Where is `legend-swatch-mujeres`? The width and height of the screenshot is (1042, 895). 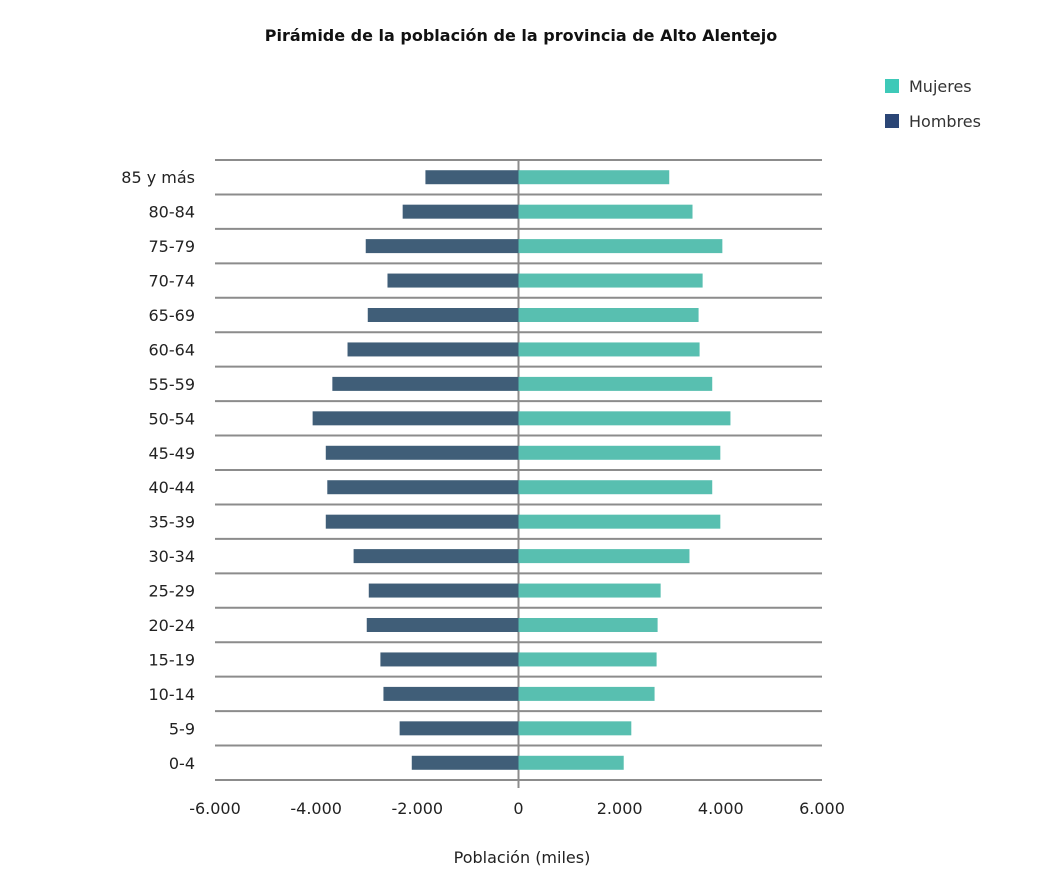
legend-swatch-mujeres is located at coordinates (892, 86).